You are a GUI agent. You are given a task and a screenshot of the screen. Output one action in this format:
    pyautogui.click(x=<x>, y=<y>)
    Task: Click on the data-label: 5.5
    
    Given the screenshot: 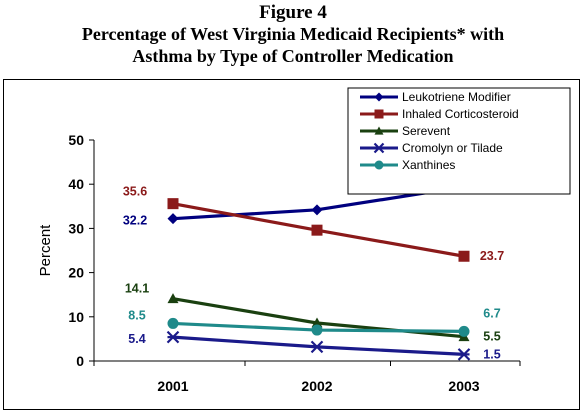 What is the action you would take?
    pyautogui.click(x=491, y=337)
    